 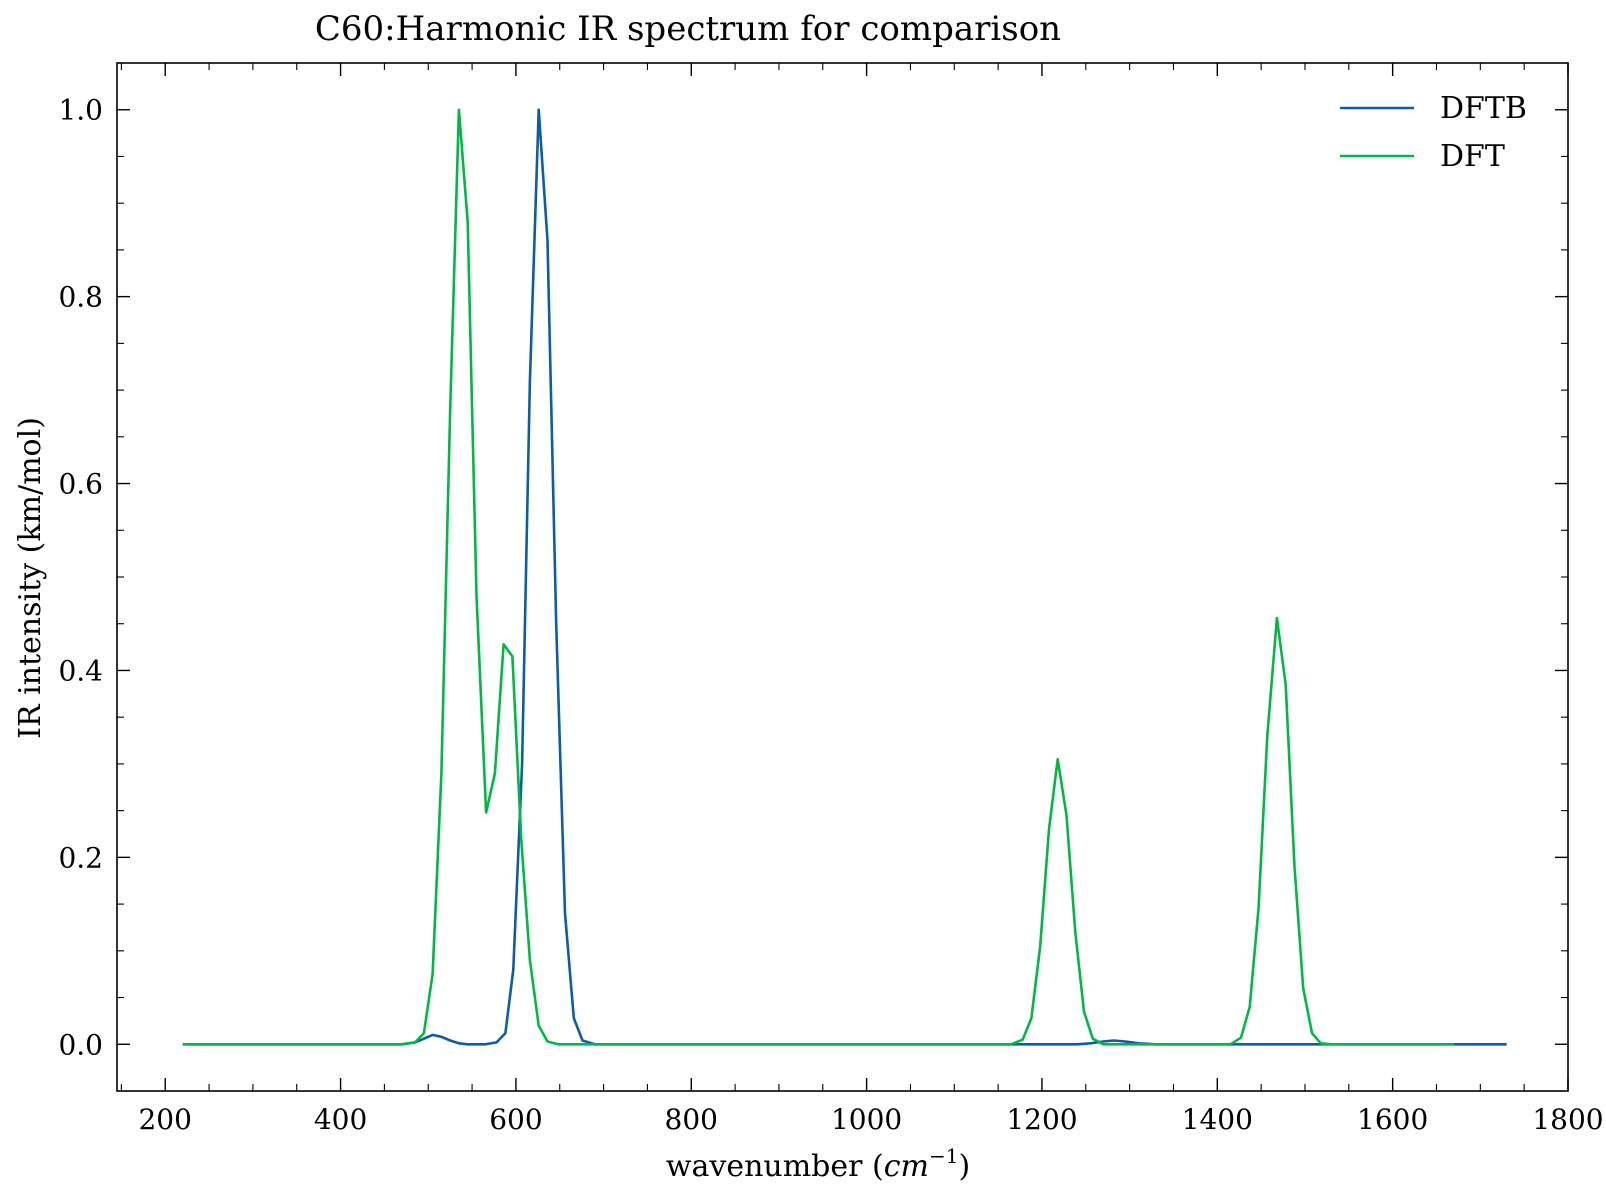 I want to click on x-tick-label: 800, so click(x=691, y=1119).